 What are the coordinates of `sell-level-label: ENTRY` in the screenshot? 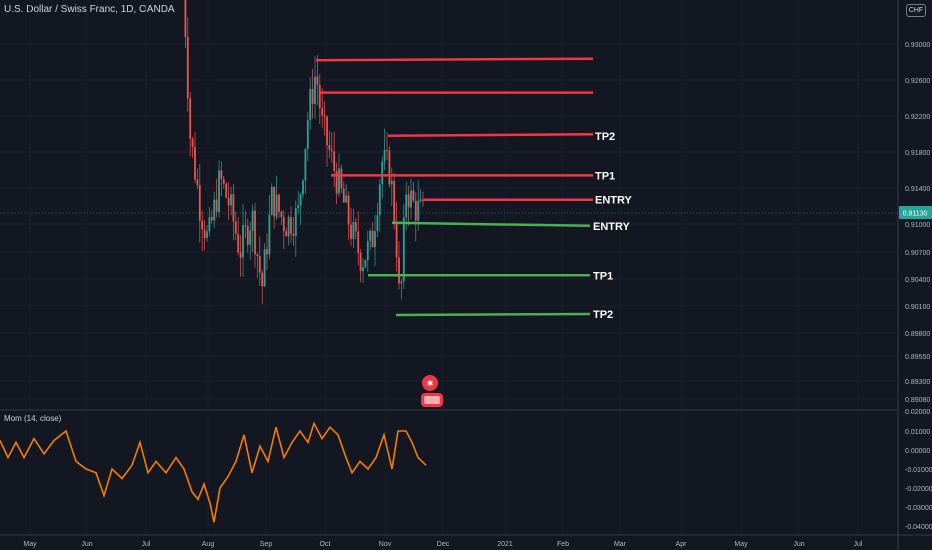 It's located at (614, 201).